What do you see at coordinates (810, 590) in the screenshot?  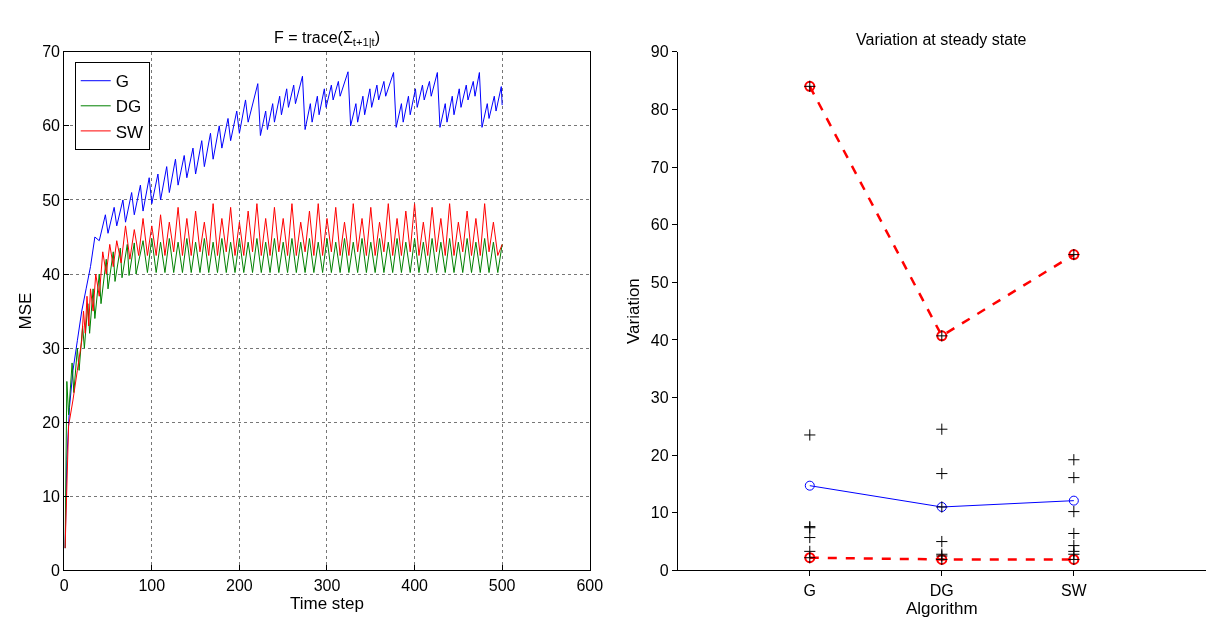 I see `x-tick-label: G` at bounding box center [810, 590].